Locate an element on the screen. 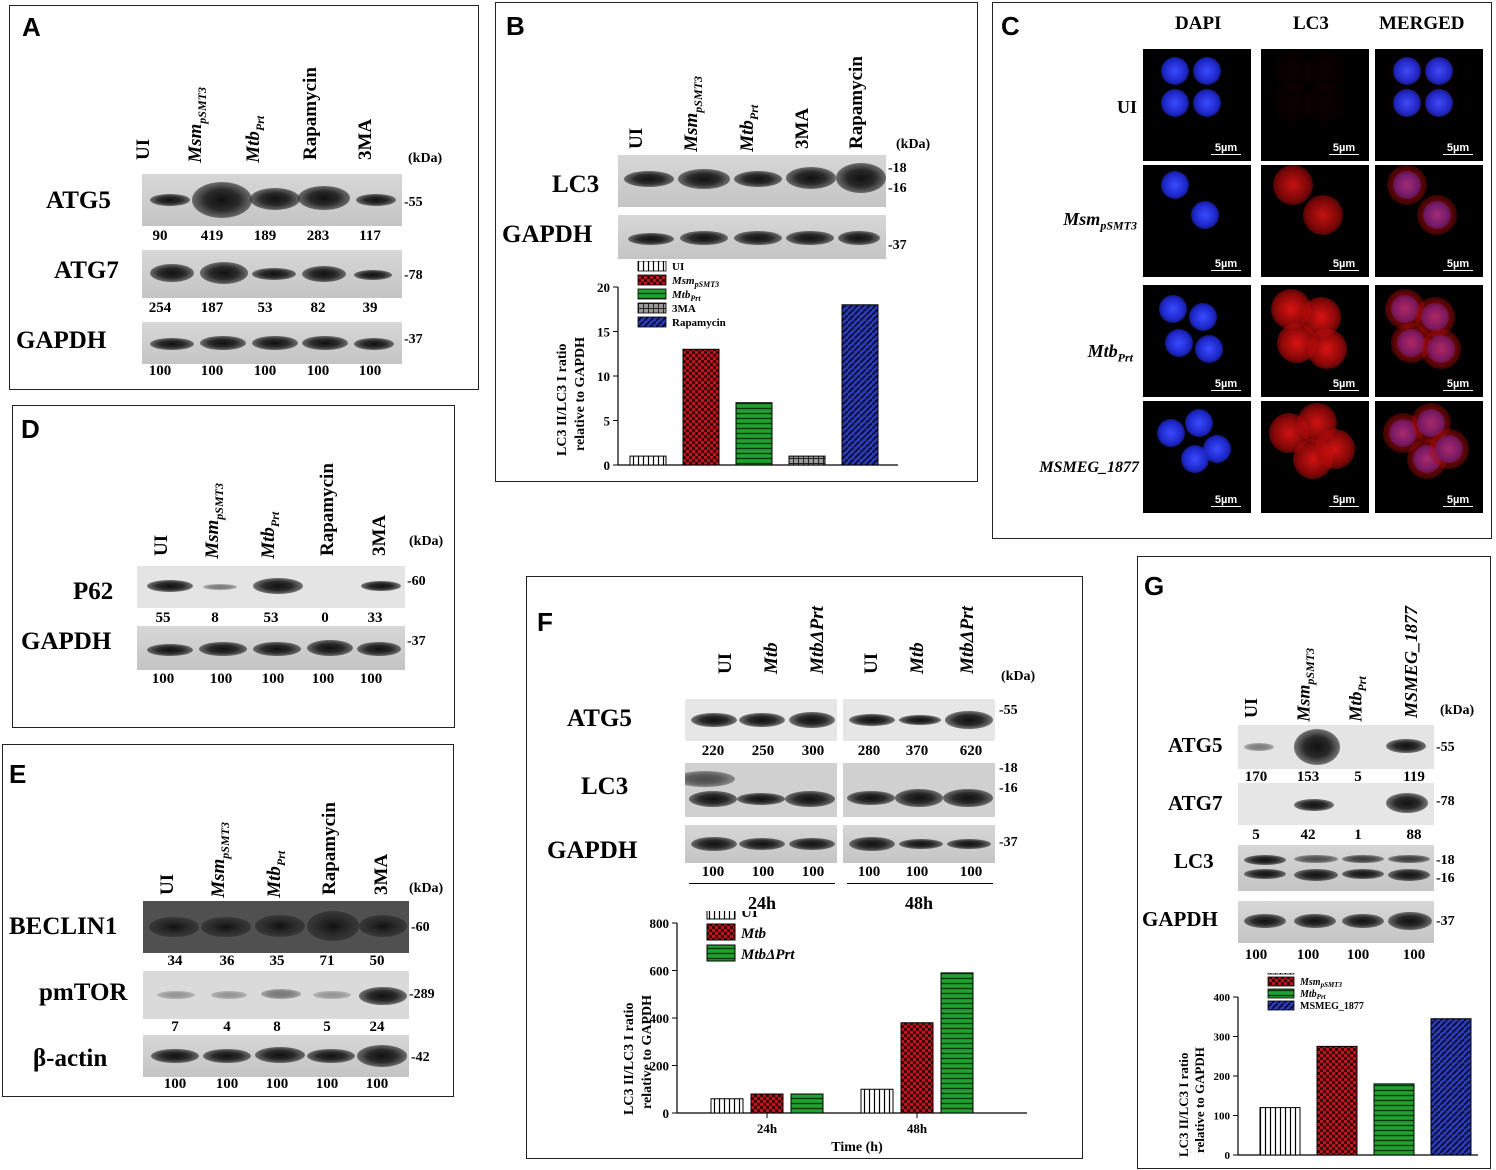 Image resolution: width=1496 pixels, height=1170 pixels. value: 5 is located at coordinates (1256, 835).